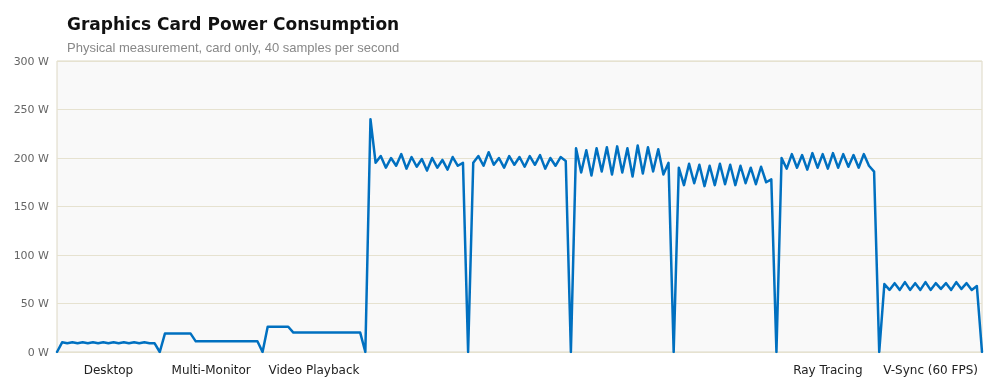 The width and height of the screenshot is (1008, 387). Describe the element at coordinates (31, 206) in the screenshot. I see `y-tick-label: 150 W` at that location.